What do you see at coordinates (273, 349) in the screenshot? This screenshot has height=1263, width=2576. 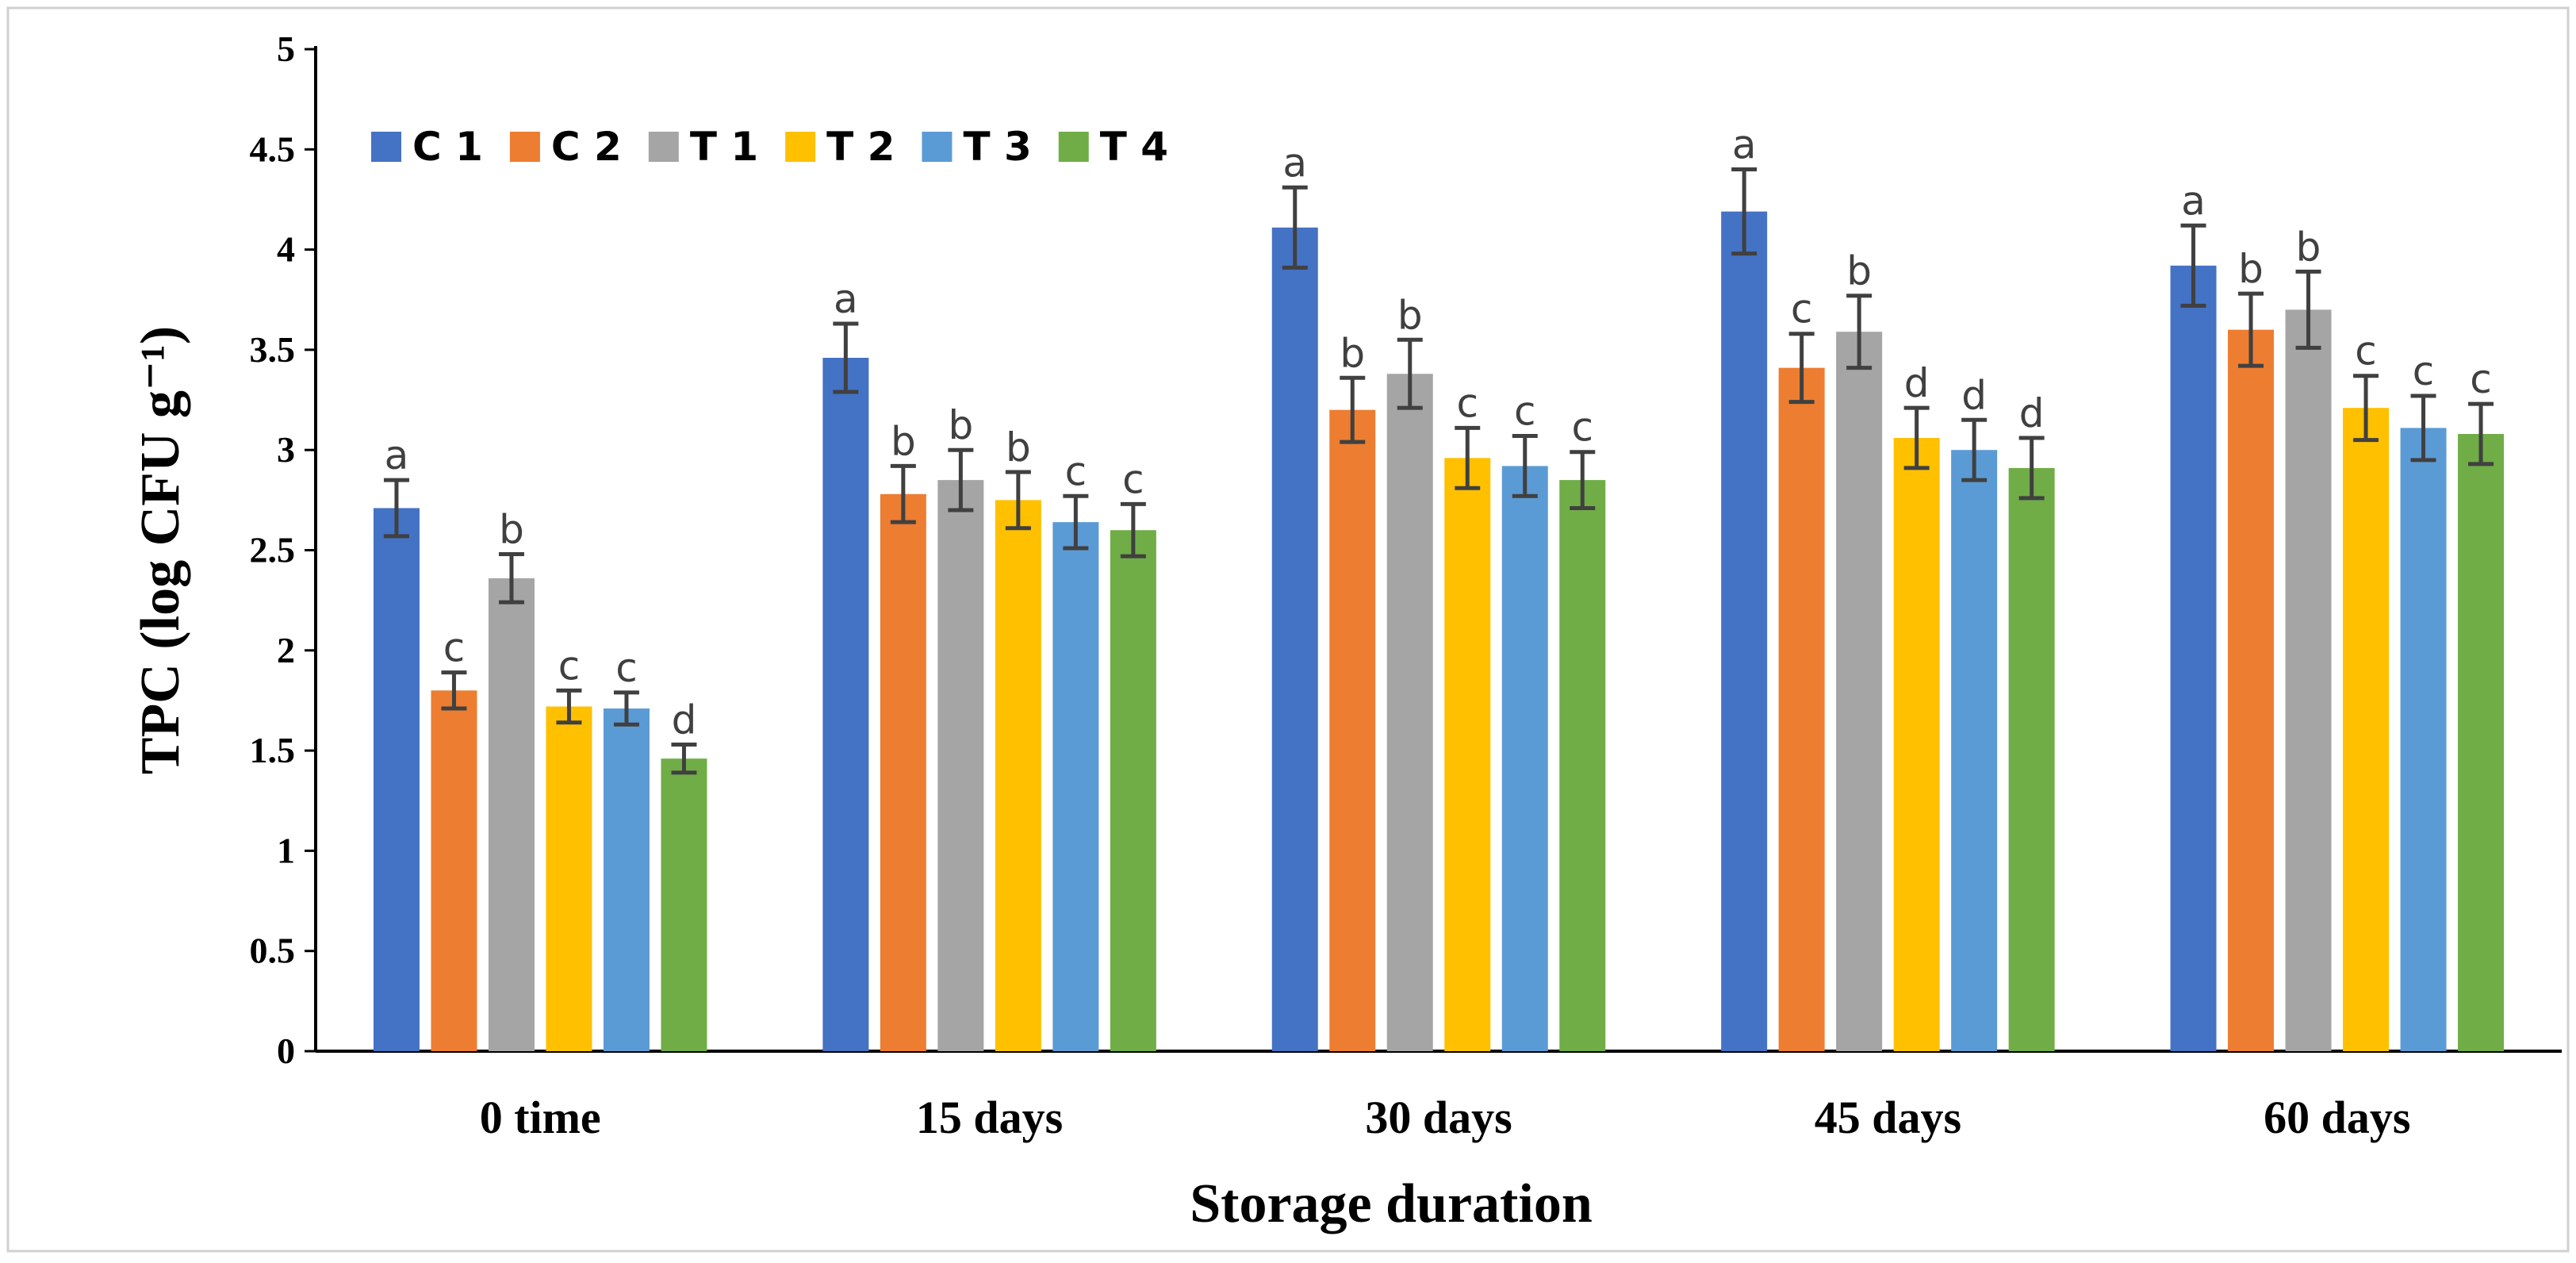 I see `y-tick-label: 3.5` at bounding box center [273, 349].